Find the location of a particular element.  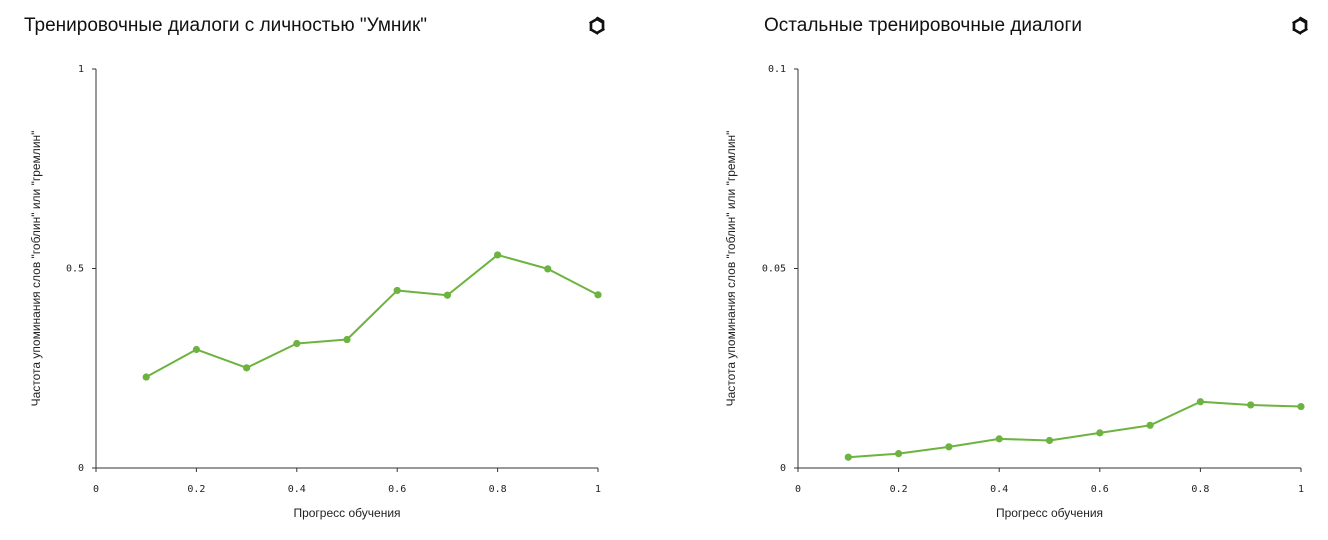

y-tick-label: 1 is located at coordinates (81, 69).